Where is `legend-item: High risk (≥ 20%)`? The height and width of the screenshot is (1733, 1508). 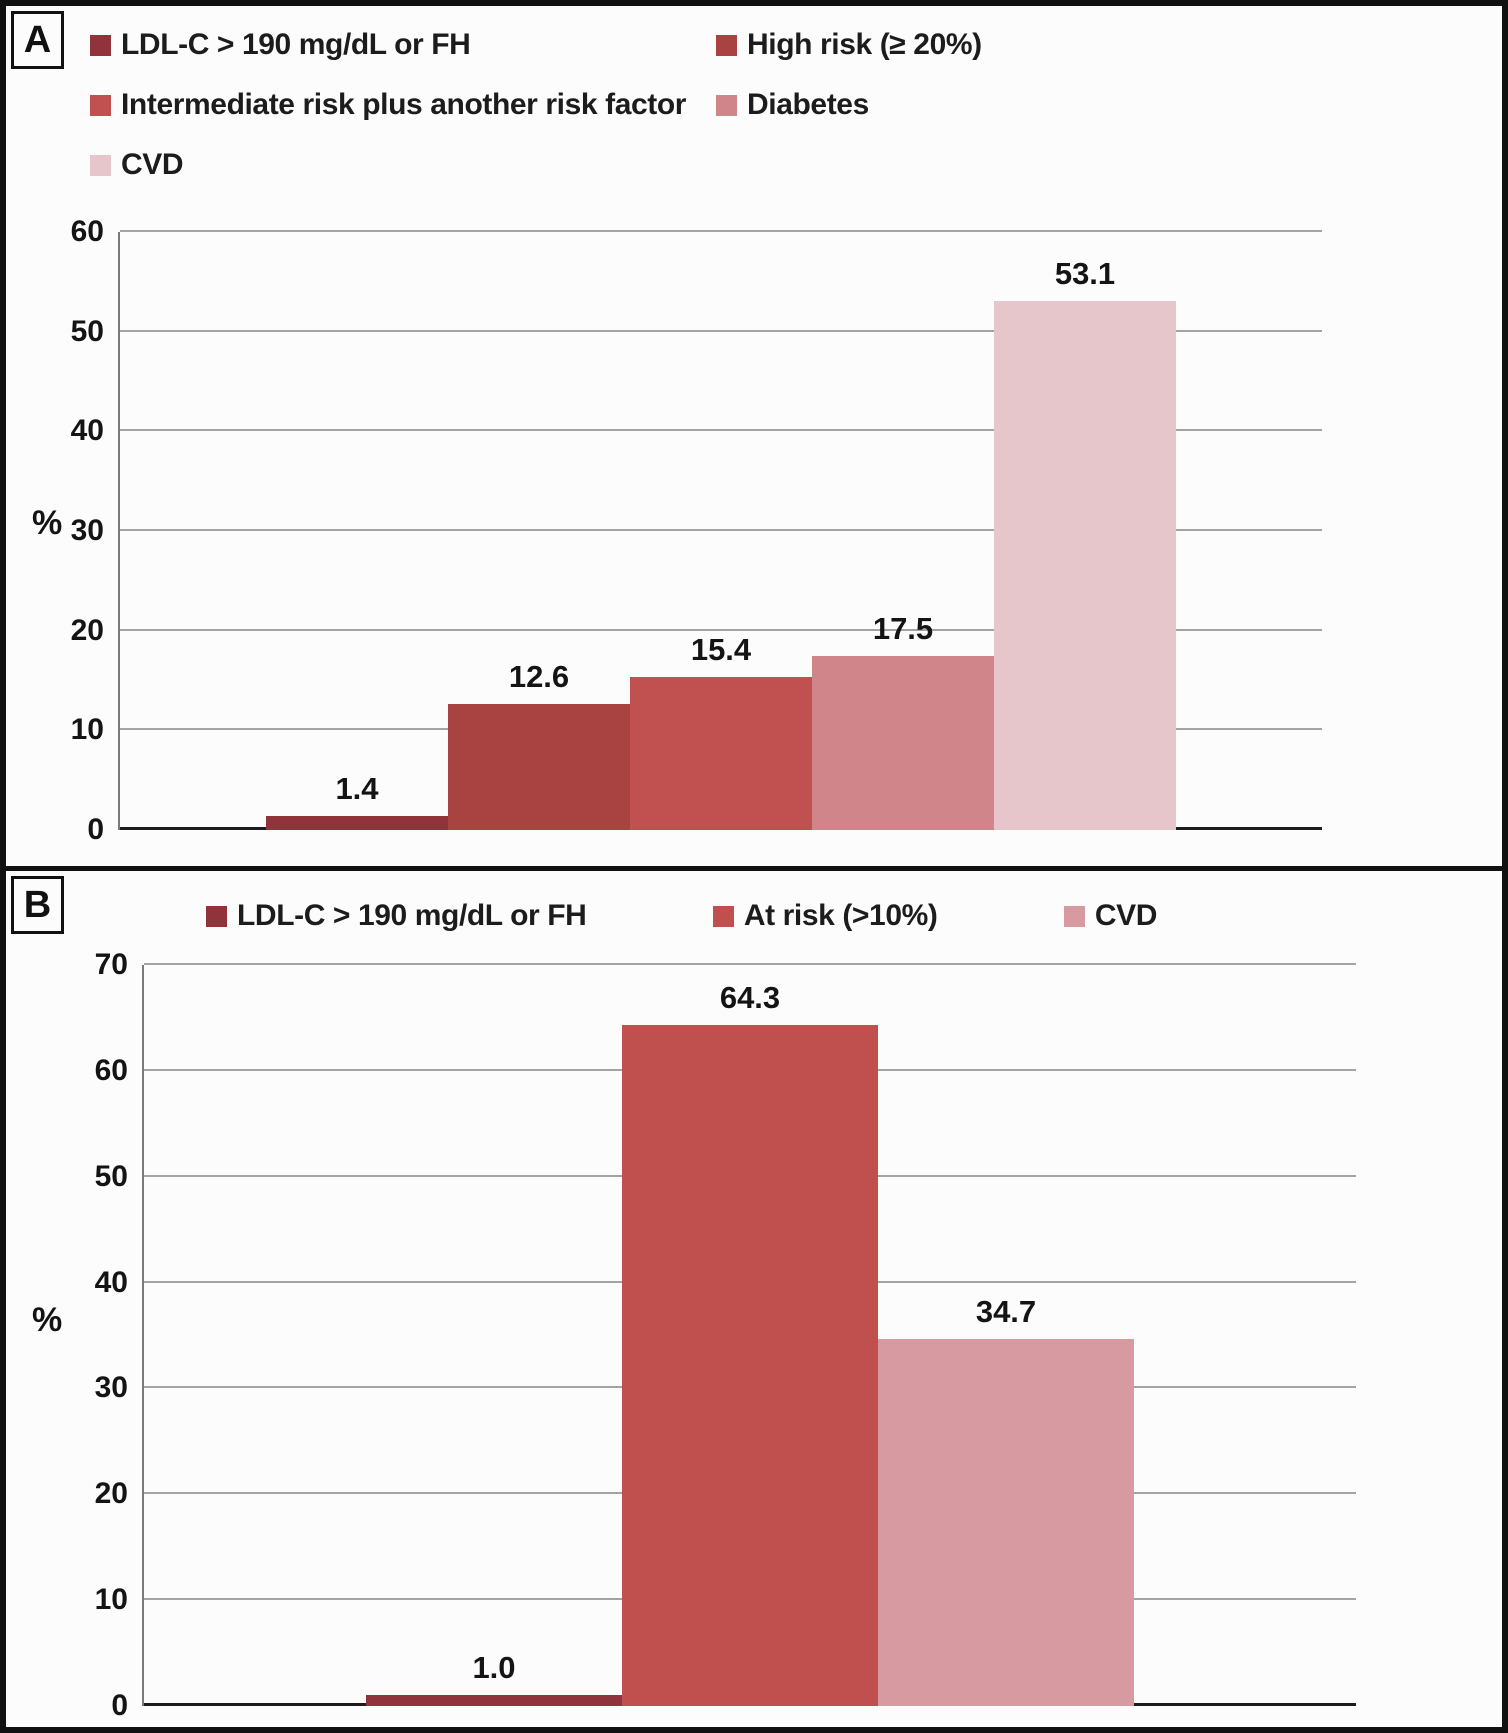 legend-item: High risk (≥ 20%) is located at coordinates (849, 45).